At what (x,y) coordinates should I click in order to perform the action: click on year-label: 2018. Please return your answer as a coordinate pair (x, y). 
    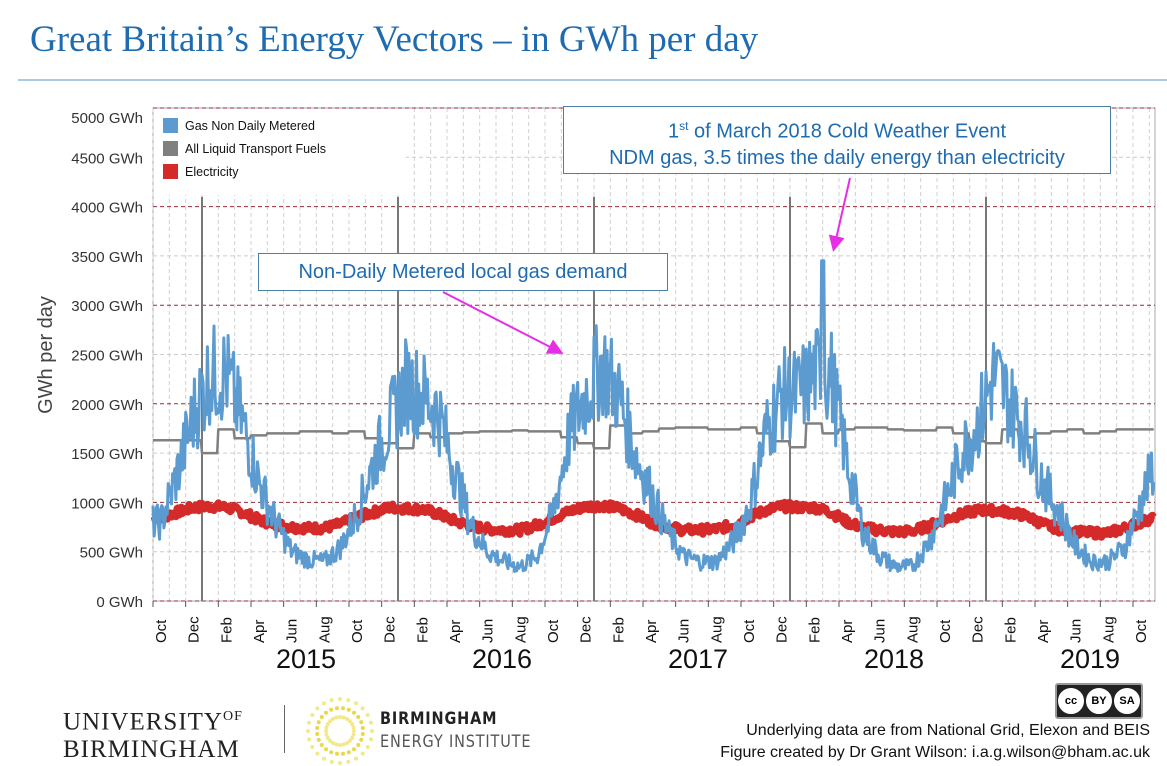
    Looking at the image, I should click on (894, 659).